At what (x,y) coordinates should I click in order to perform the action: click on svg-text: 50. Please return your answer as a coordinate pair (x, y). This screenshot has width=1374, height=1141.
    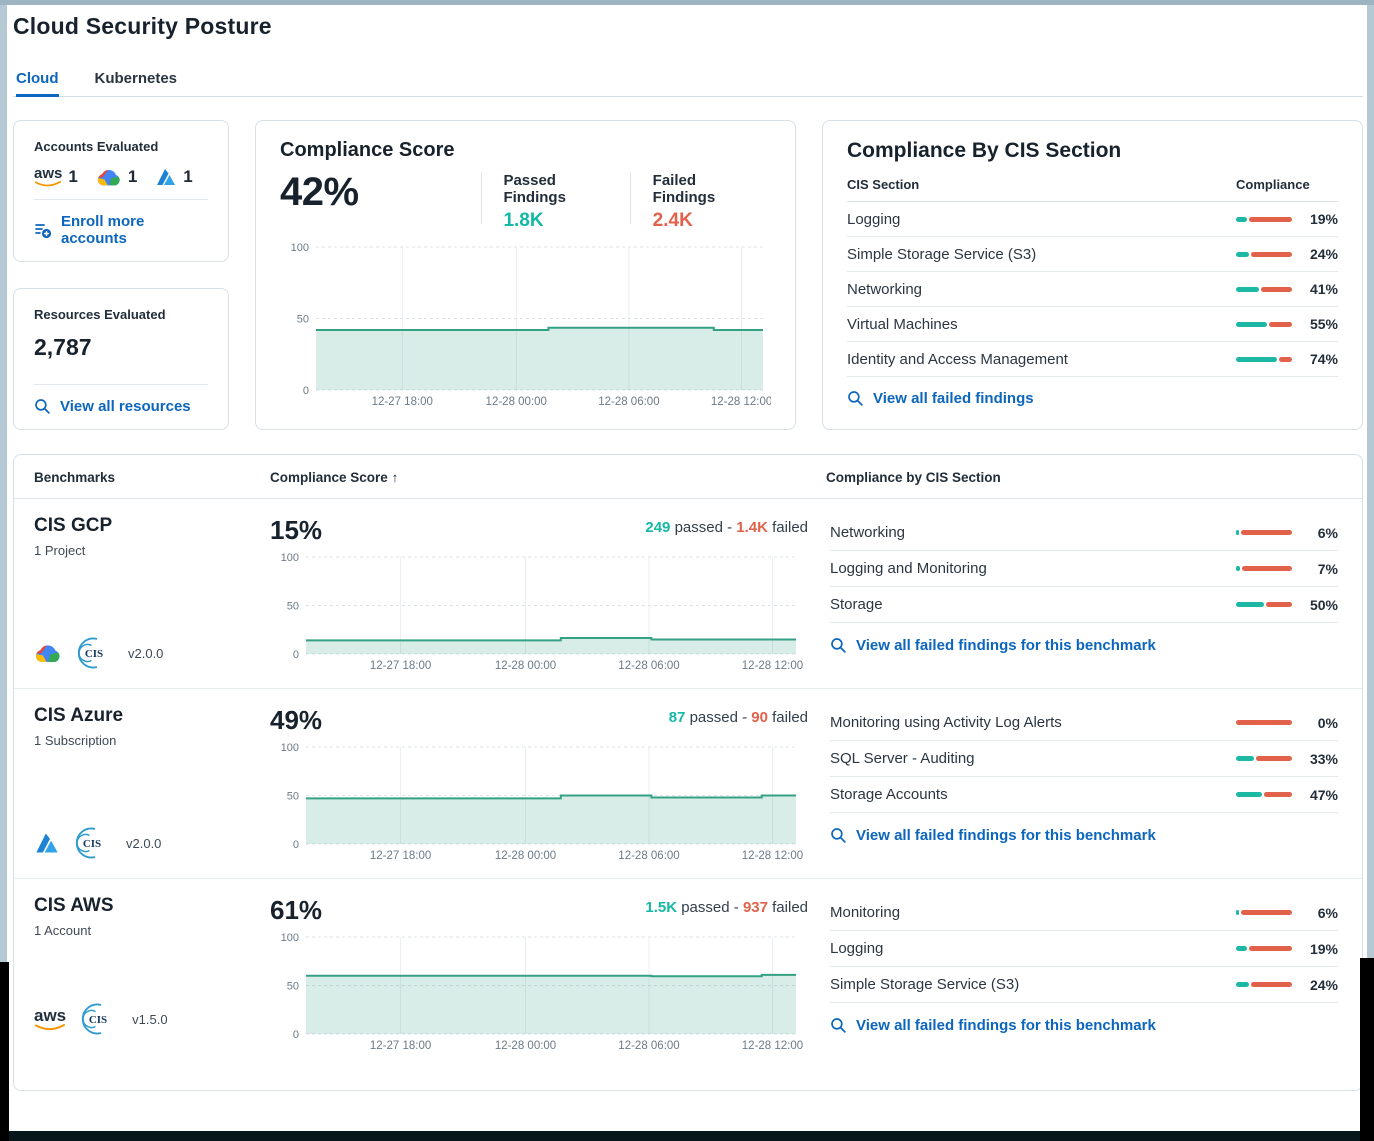
    Looking at the image, I should click on (293, 607).